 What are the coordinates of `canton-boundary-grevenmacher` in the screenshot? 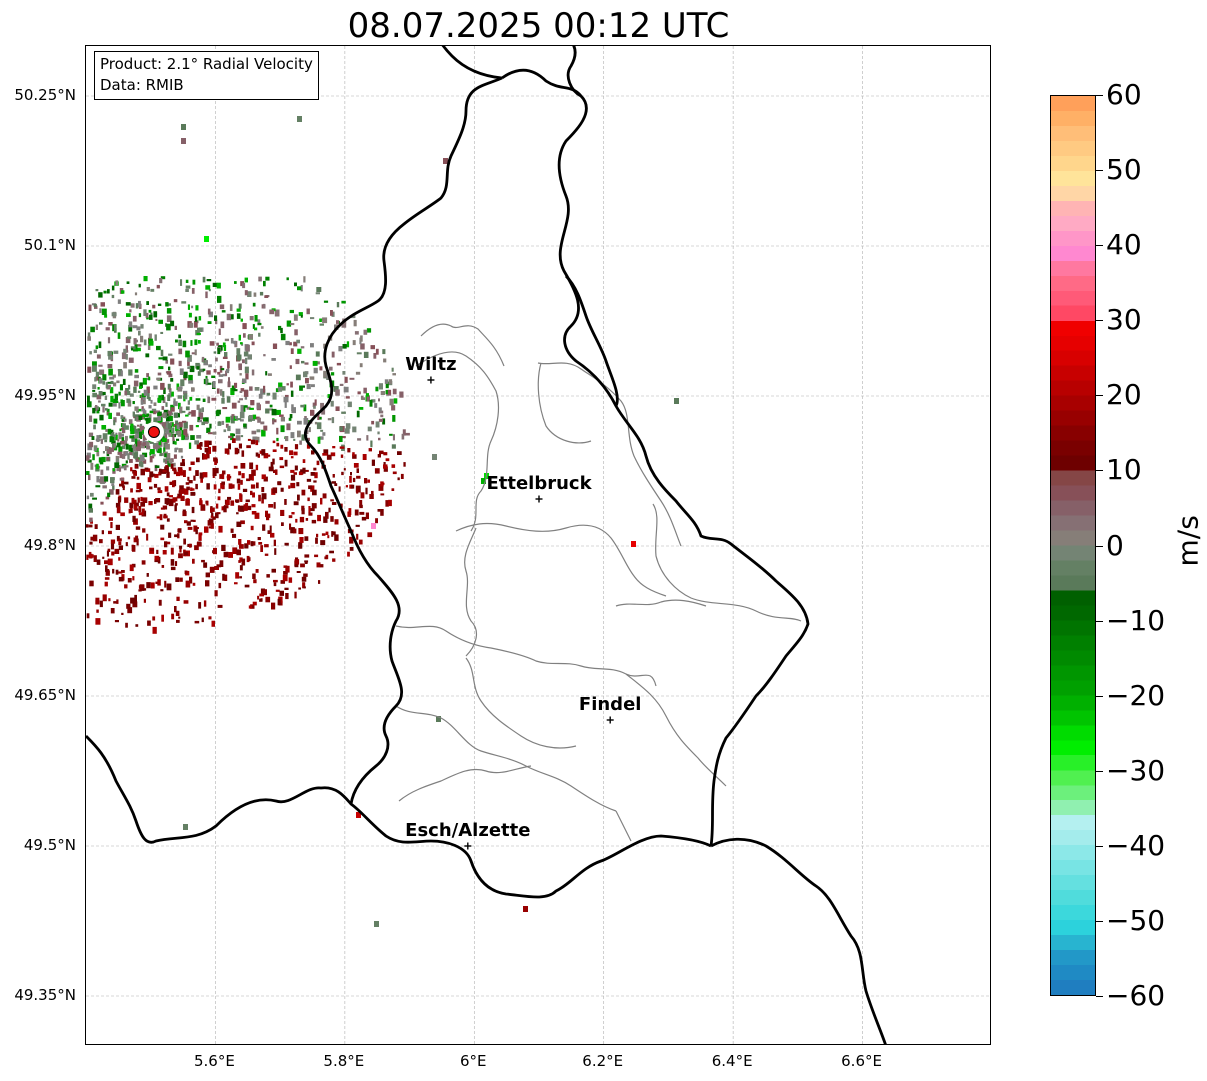 It's located at (661, 603).